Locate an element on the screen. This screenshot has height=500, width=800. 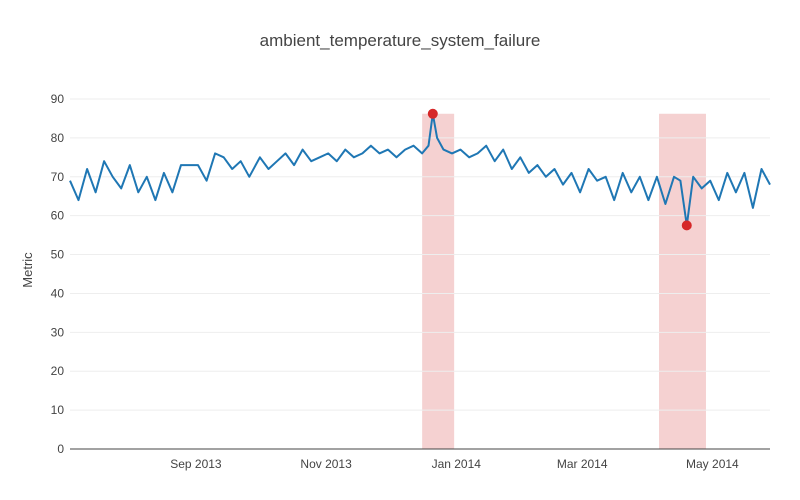
y-tick-label: 50 is located at coordinates (58, 255).